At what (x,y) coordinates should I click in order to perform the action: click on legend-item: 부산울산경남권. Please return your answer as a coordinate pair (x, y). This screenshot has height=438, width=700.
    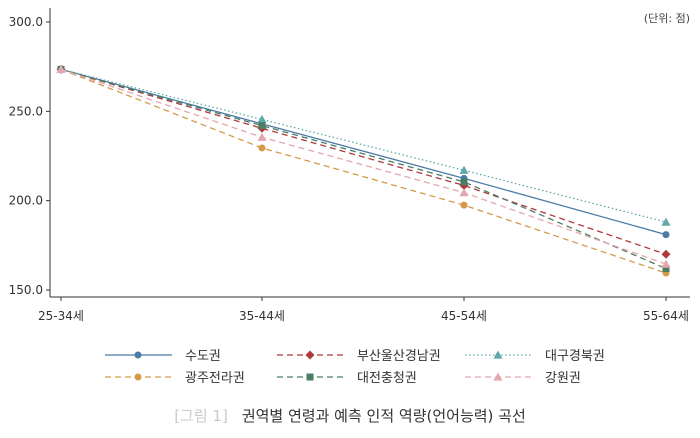
    Looking at the image, I should click on (359, 356).